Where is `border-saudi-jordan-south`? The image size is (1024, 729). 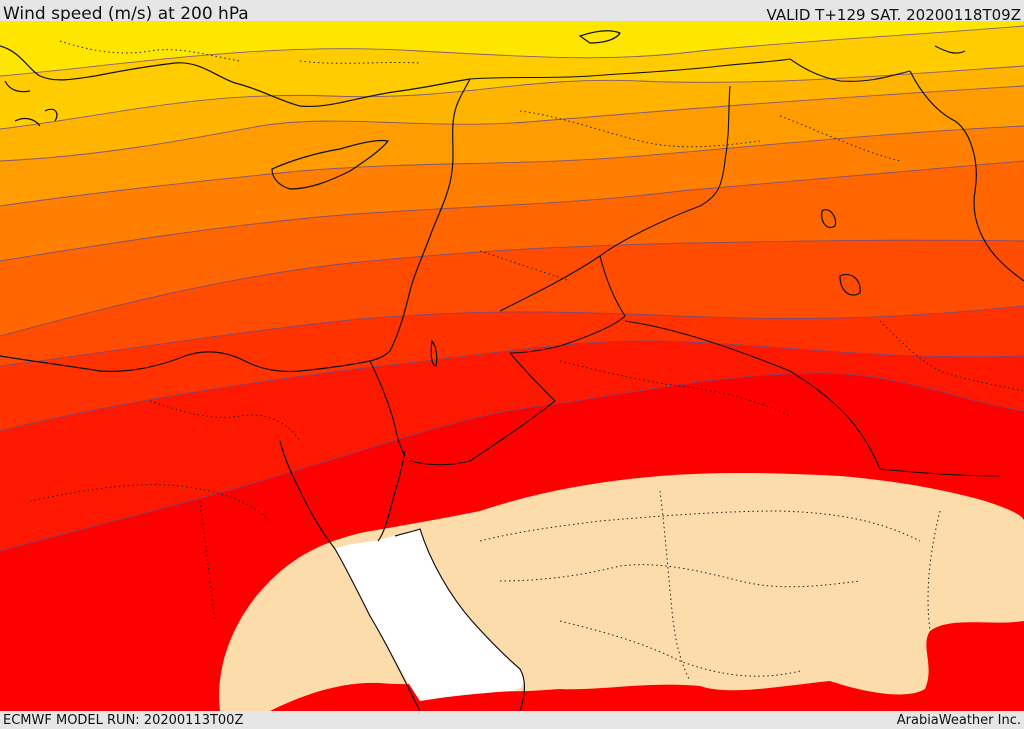 border-saudi-jordan-south is located at coordinates (482, 409).